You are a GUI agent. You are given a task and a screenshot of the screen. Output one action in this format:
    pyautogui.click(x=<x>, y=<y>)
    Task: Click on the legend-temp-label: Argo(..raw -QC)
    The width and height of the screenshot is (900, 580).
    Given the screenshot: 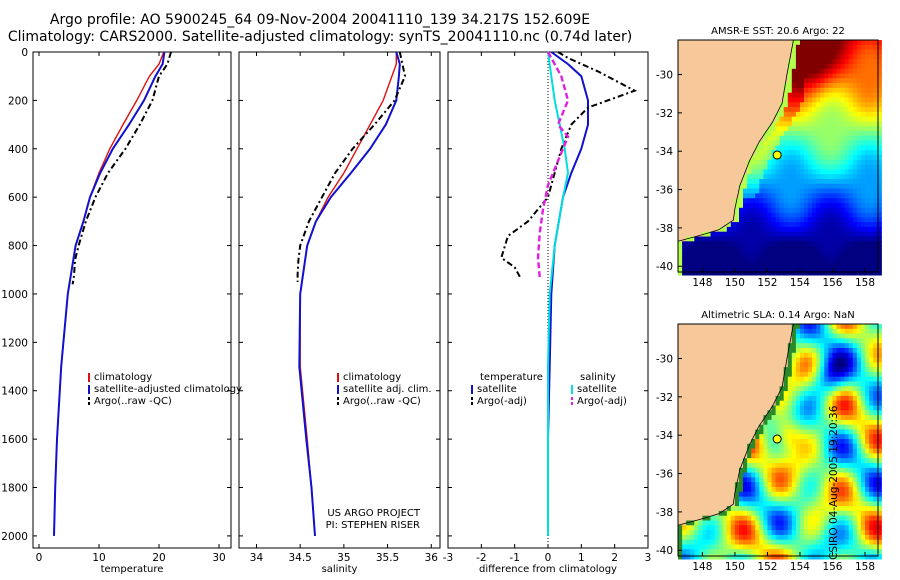 What is the action you would take?
    pyautogui.click(x=133, y=401)
    